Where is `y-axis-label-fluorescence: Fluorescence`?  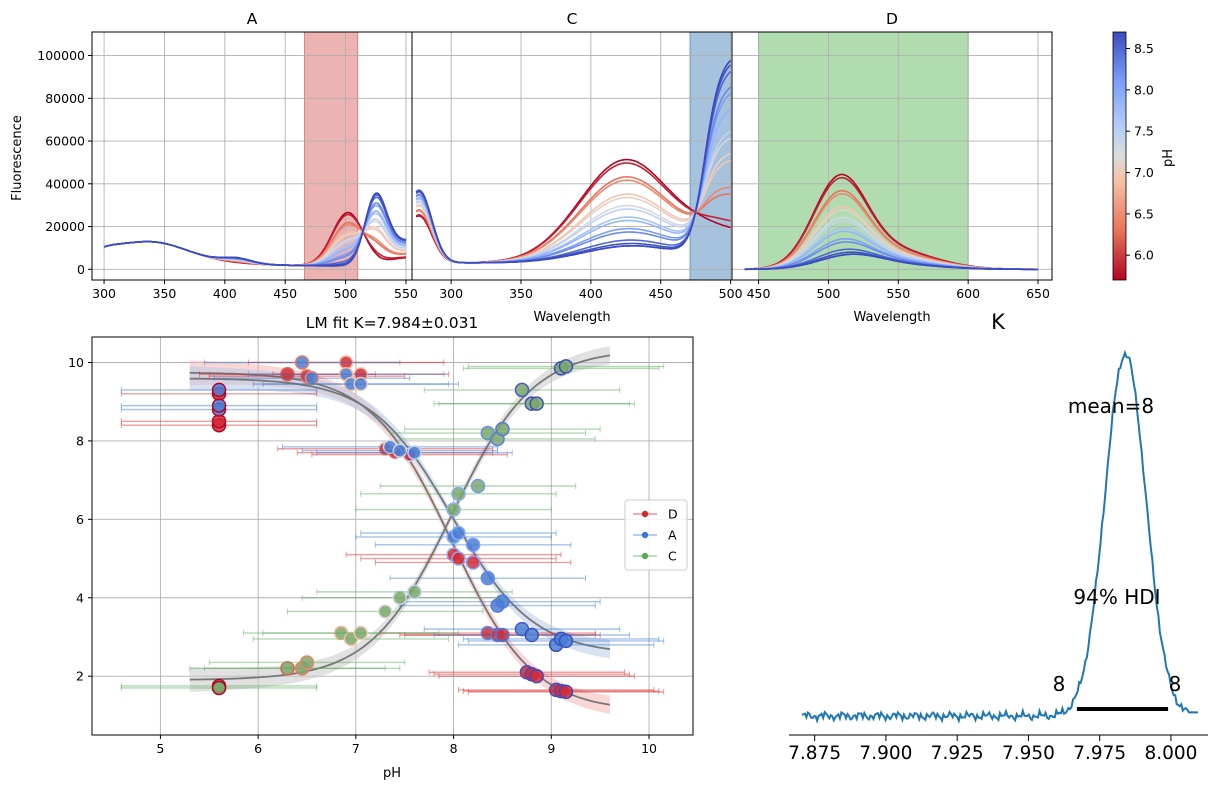 y-axis-label-fluorescence: Fluorescence is located at coordinates (17, 158).